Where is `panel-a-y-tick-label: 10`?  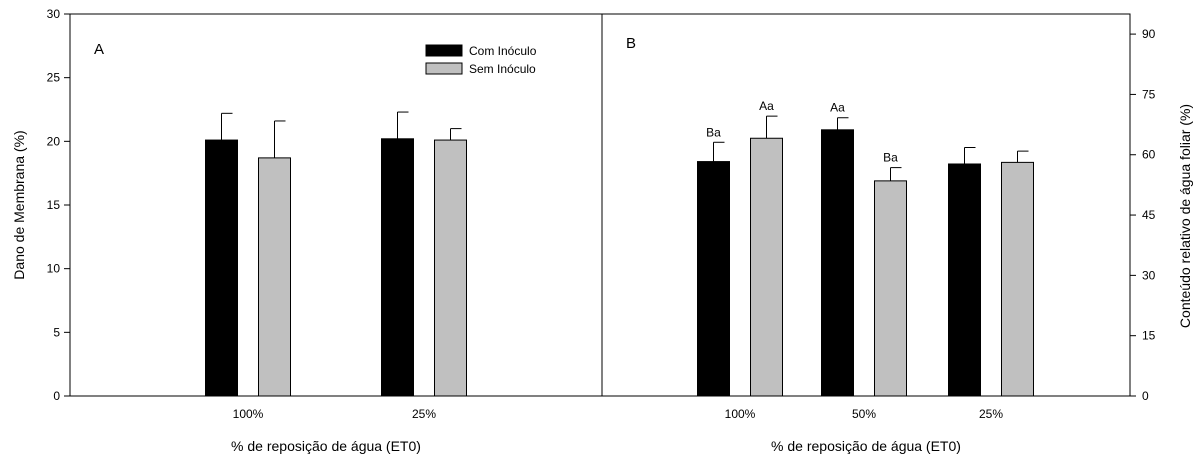
panel-a-y-tick-label: 10 is located at coordinates (54, 269).